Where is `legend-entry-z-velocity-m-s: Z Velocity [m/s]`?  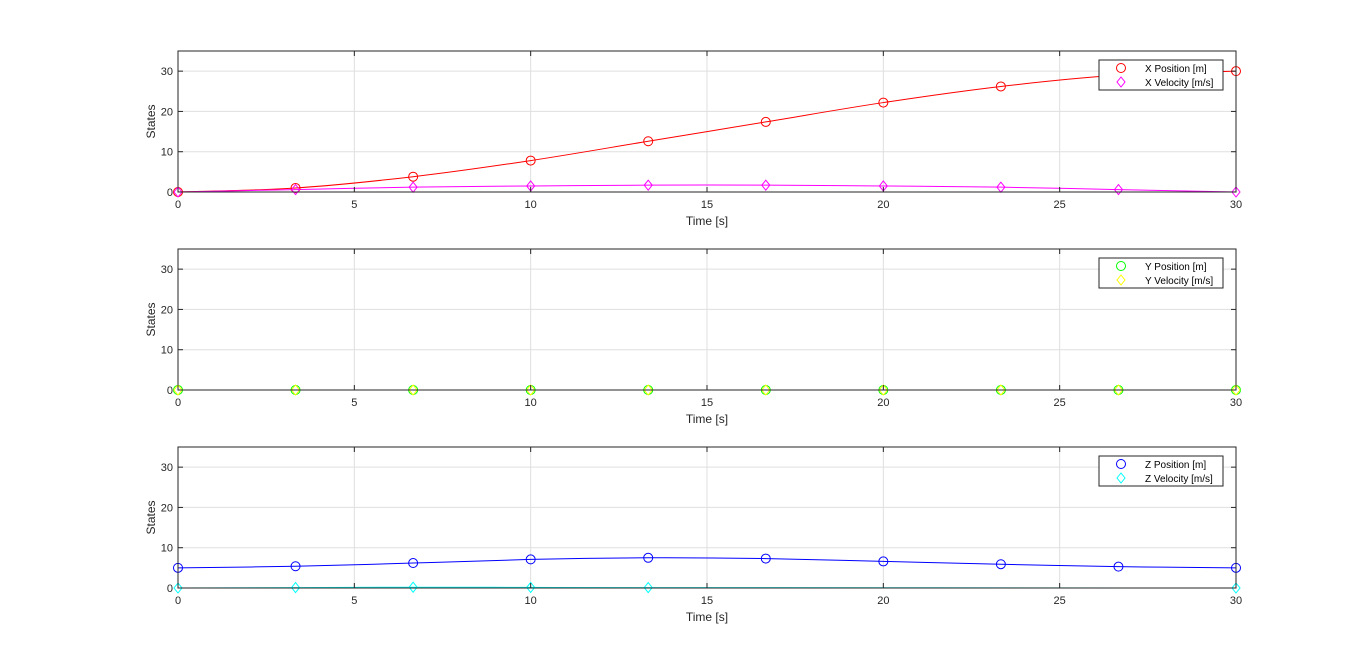
legend-entry-z-velocity-m-s: Z Velocity [m/s] is located at coordinates (1179, 479).